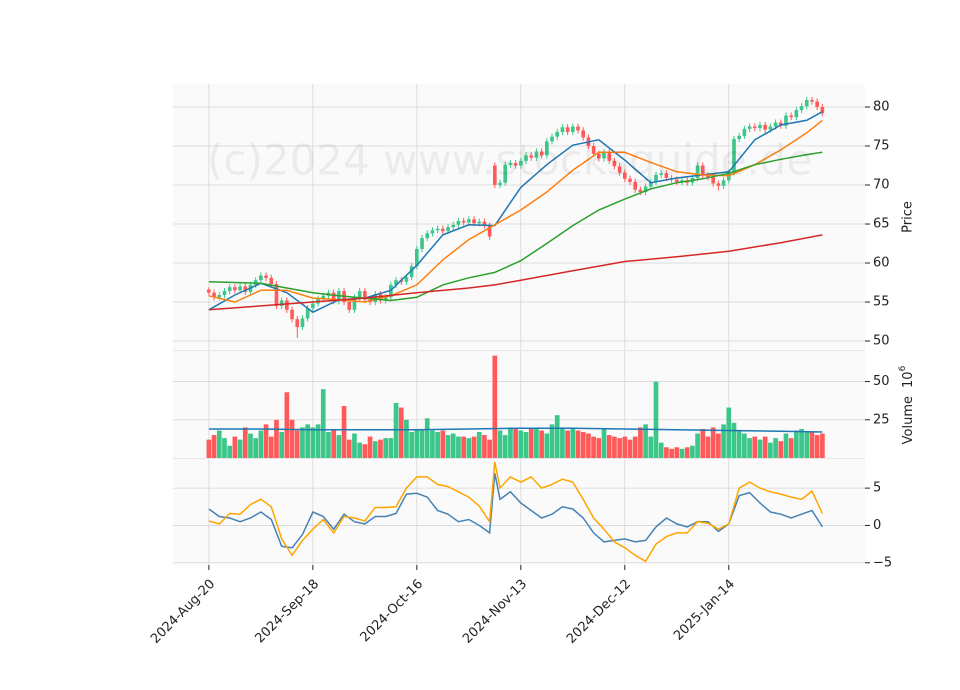  What do you see at coordinates (599, 612) in the screenshot?
I see `x-tick-label: 2024-Dec-12` at bounding box center [599, 612].